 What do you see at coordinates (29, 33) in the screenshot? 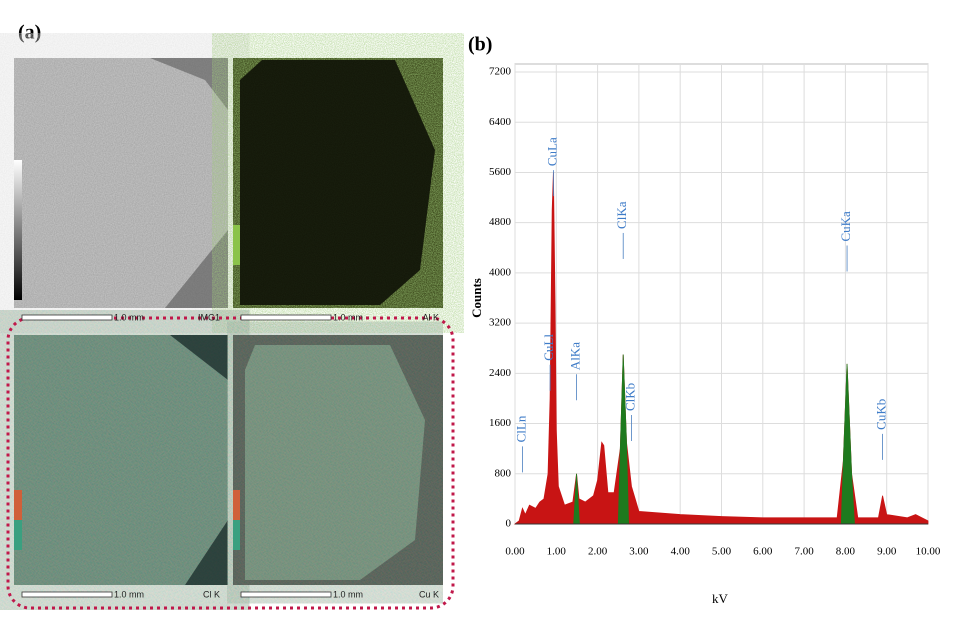
I see `panel-label: (a)` at bounding box center [29, 33].